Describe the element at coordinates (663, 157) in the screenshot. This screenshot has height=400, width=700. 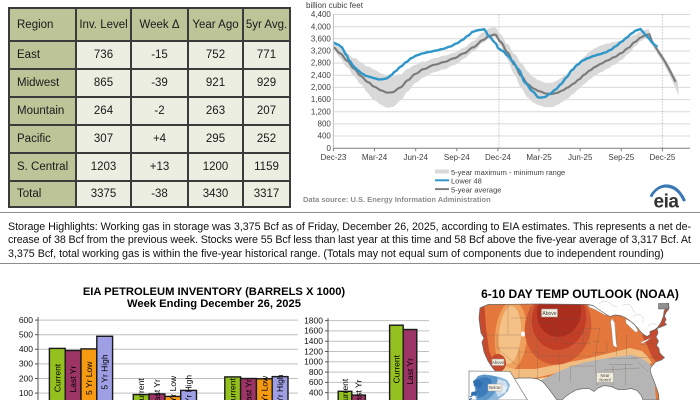
I see `svg-text: Dec-25` at that location.